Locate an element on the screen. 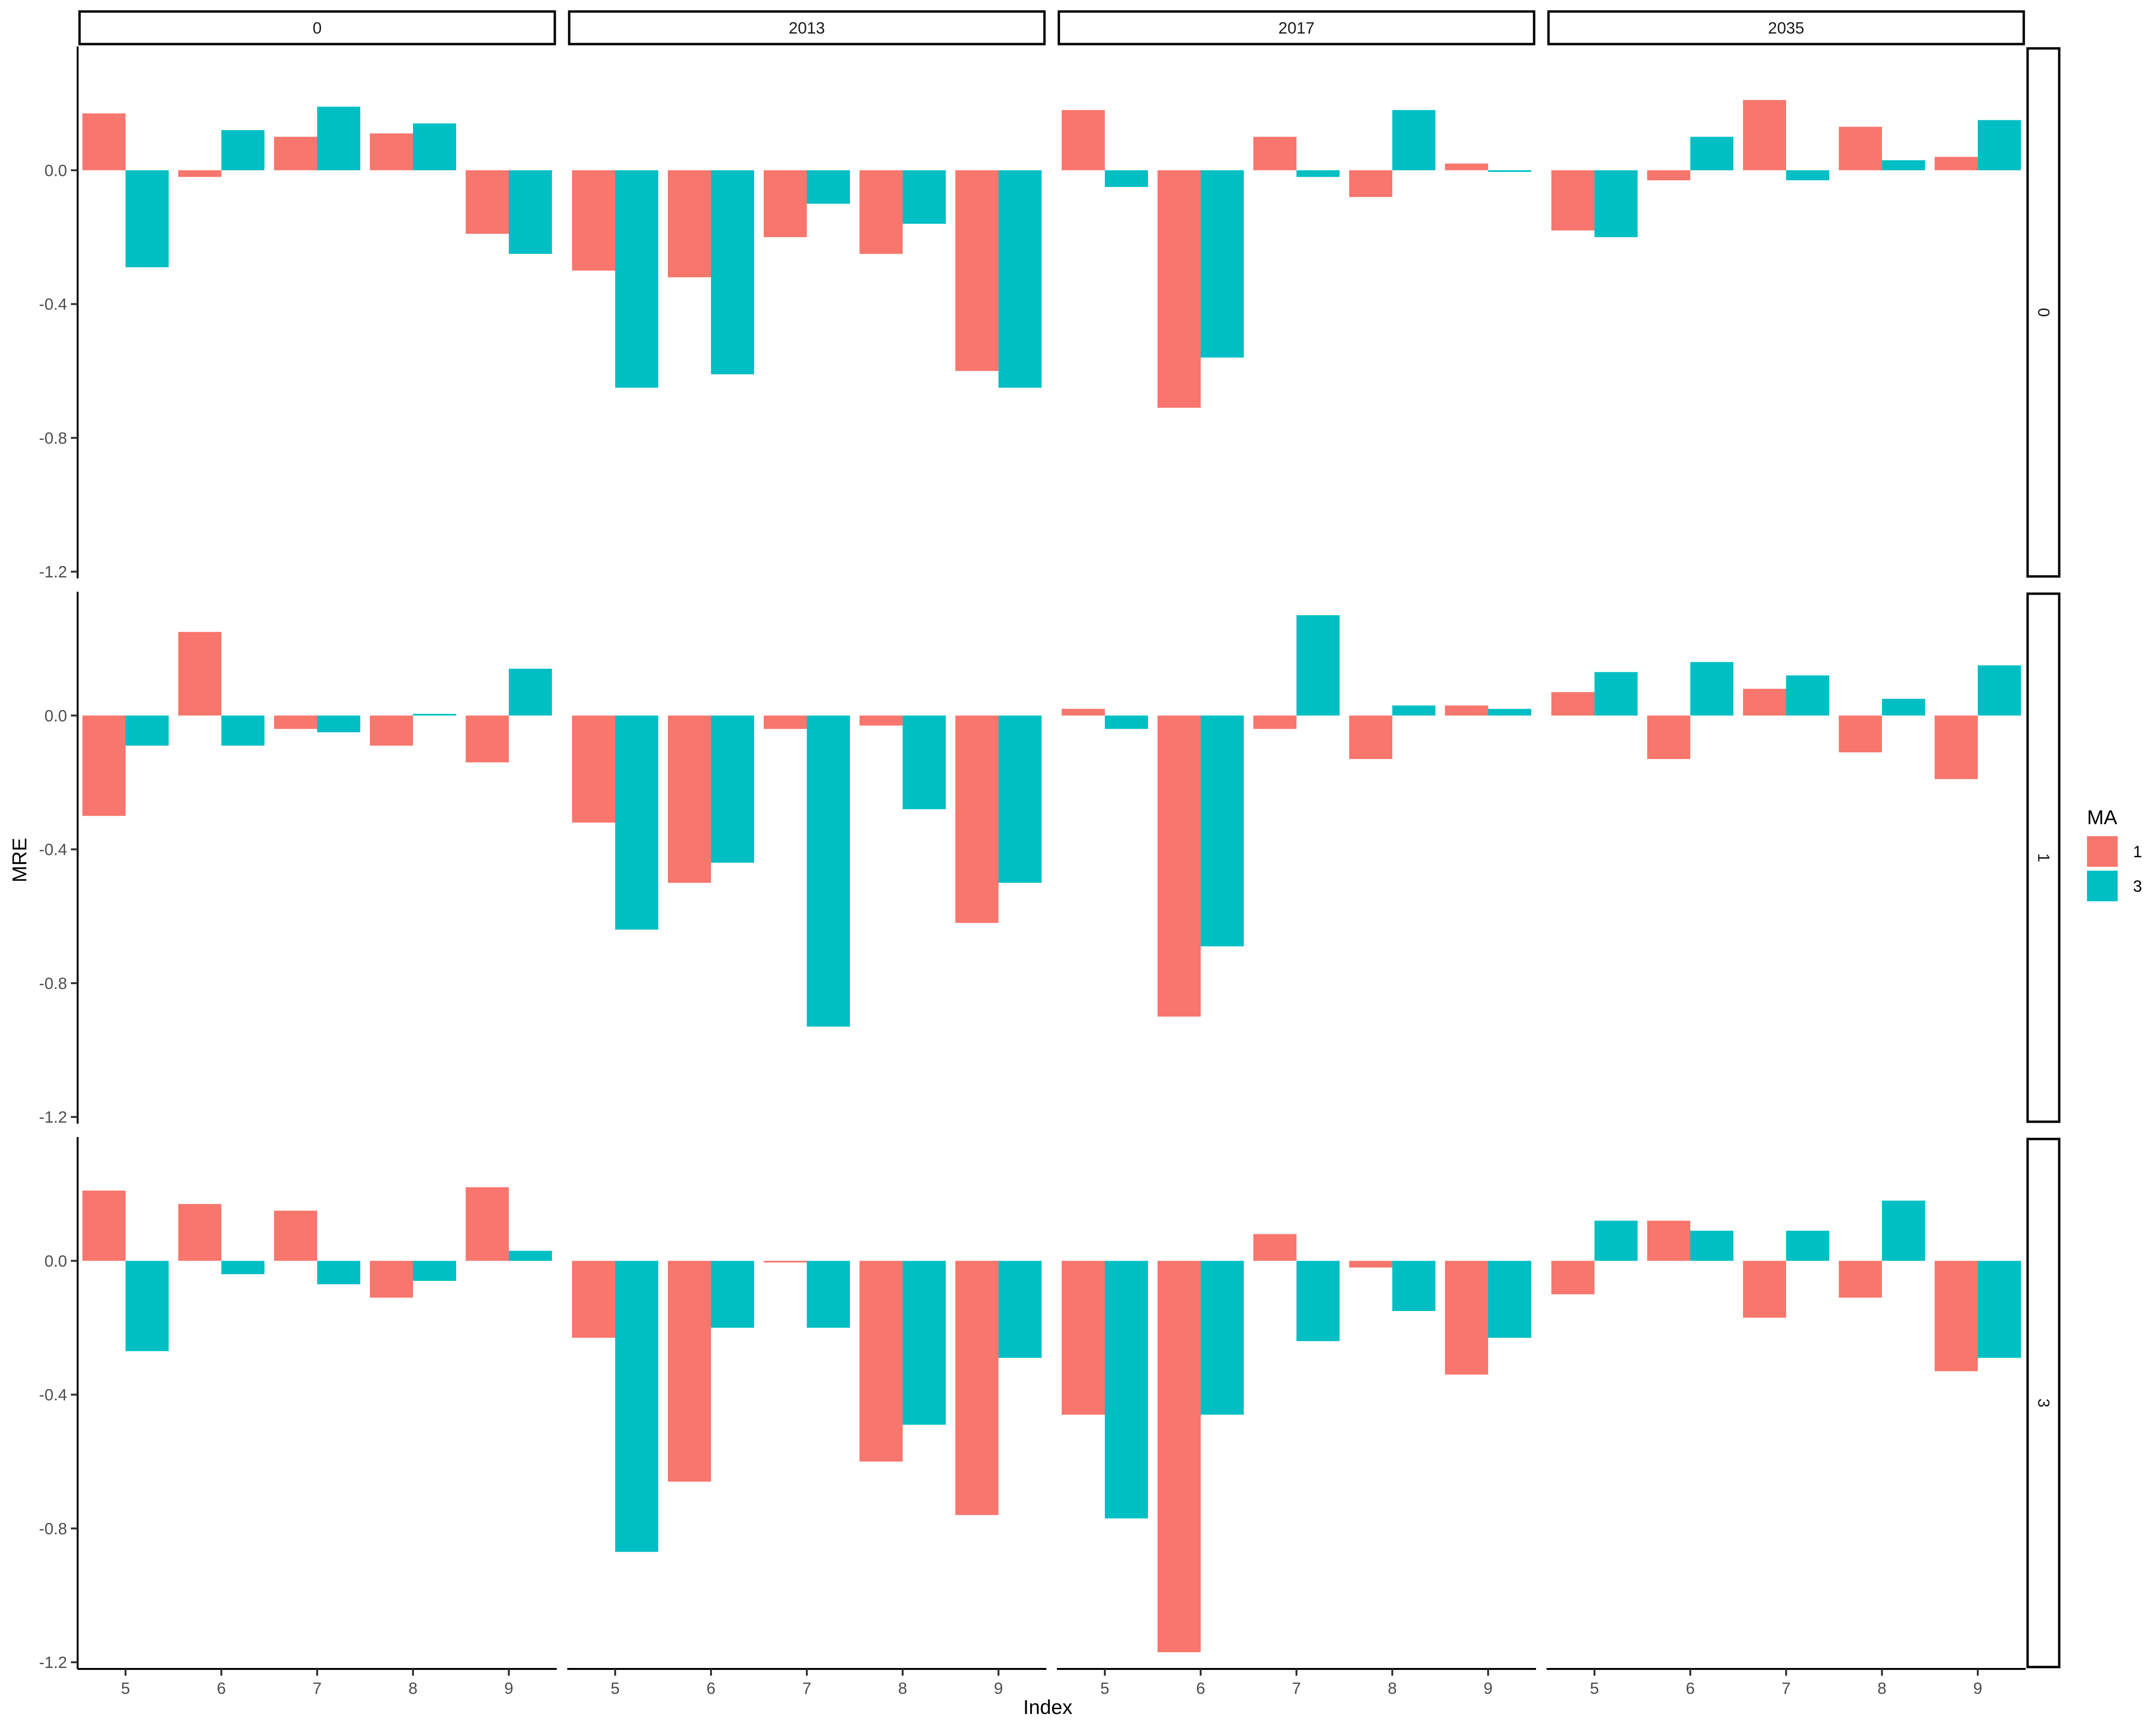 This screenshot has height=1725, width=2156. panel-row0-col2013 is located at coordinates (807, 279).